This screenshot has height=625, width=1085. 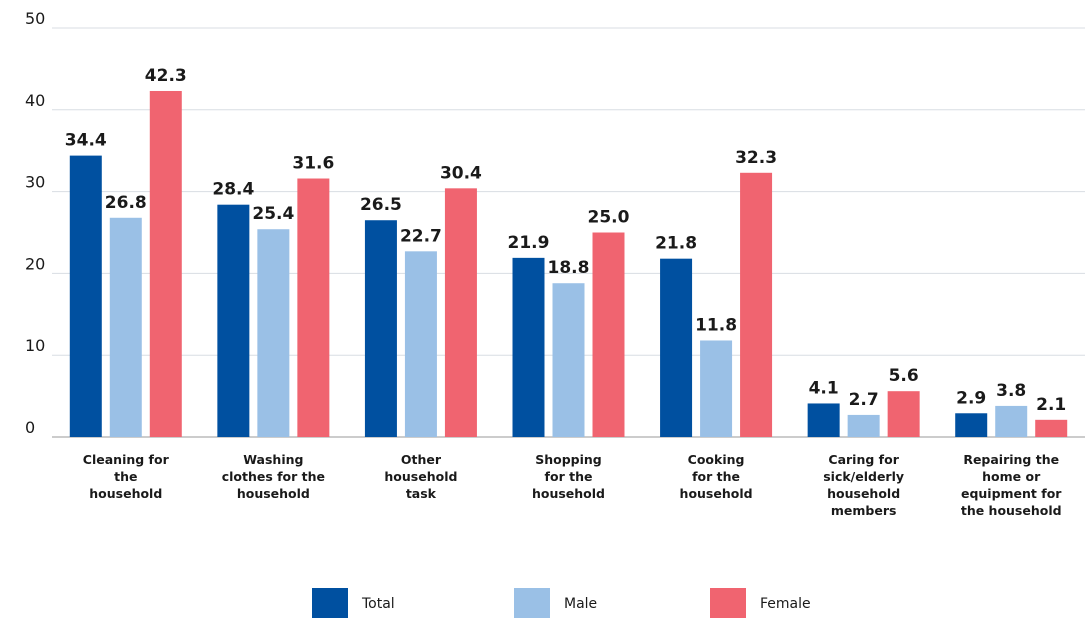 What do you see at coordinates (1011, 459) in the screenshot?
I see `x-tick-line: Repairing the` at bounding box center [1011, 459].